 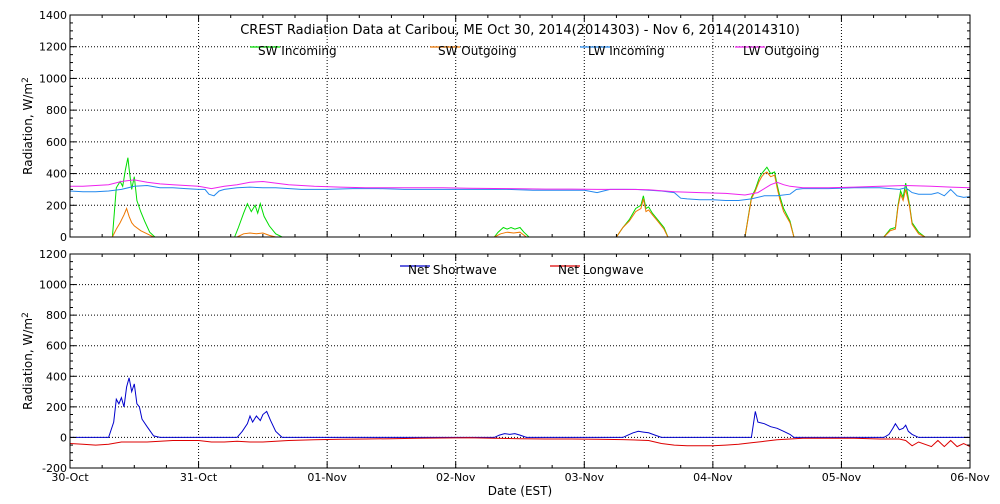 What do you see at coordinates (781, 51) in the screenshot?
I see `legend-label: LW Outgoing` at bounding box center [781, 51].